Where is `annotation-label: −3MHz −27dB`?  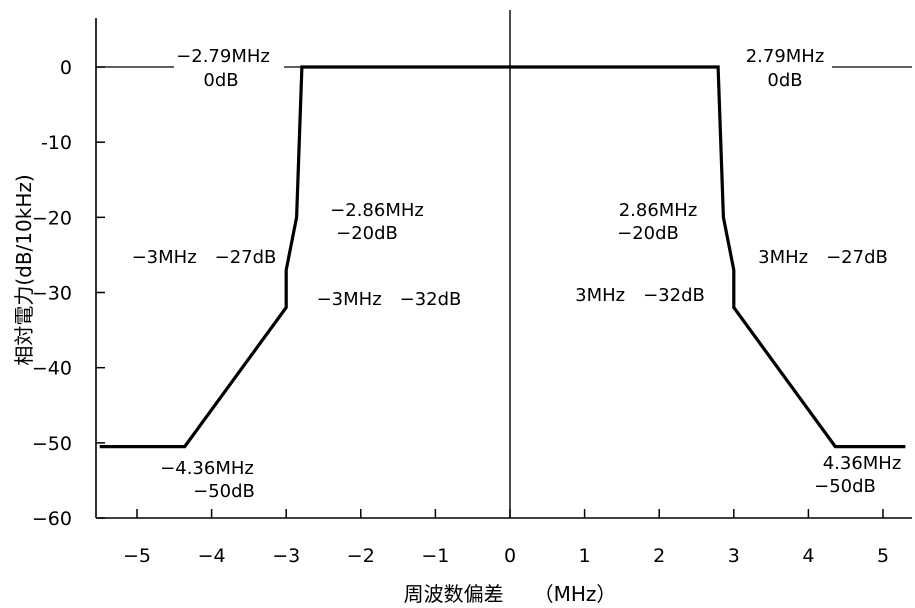 annotation-label: −3MHz −27dB is located at coordinates (204, 257).